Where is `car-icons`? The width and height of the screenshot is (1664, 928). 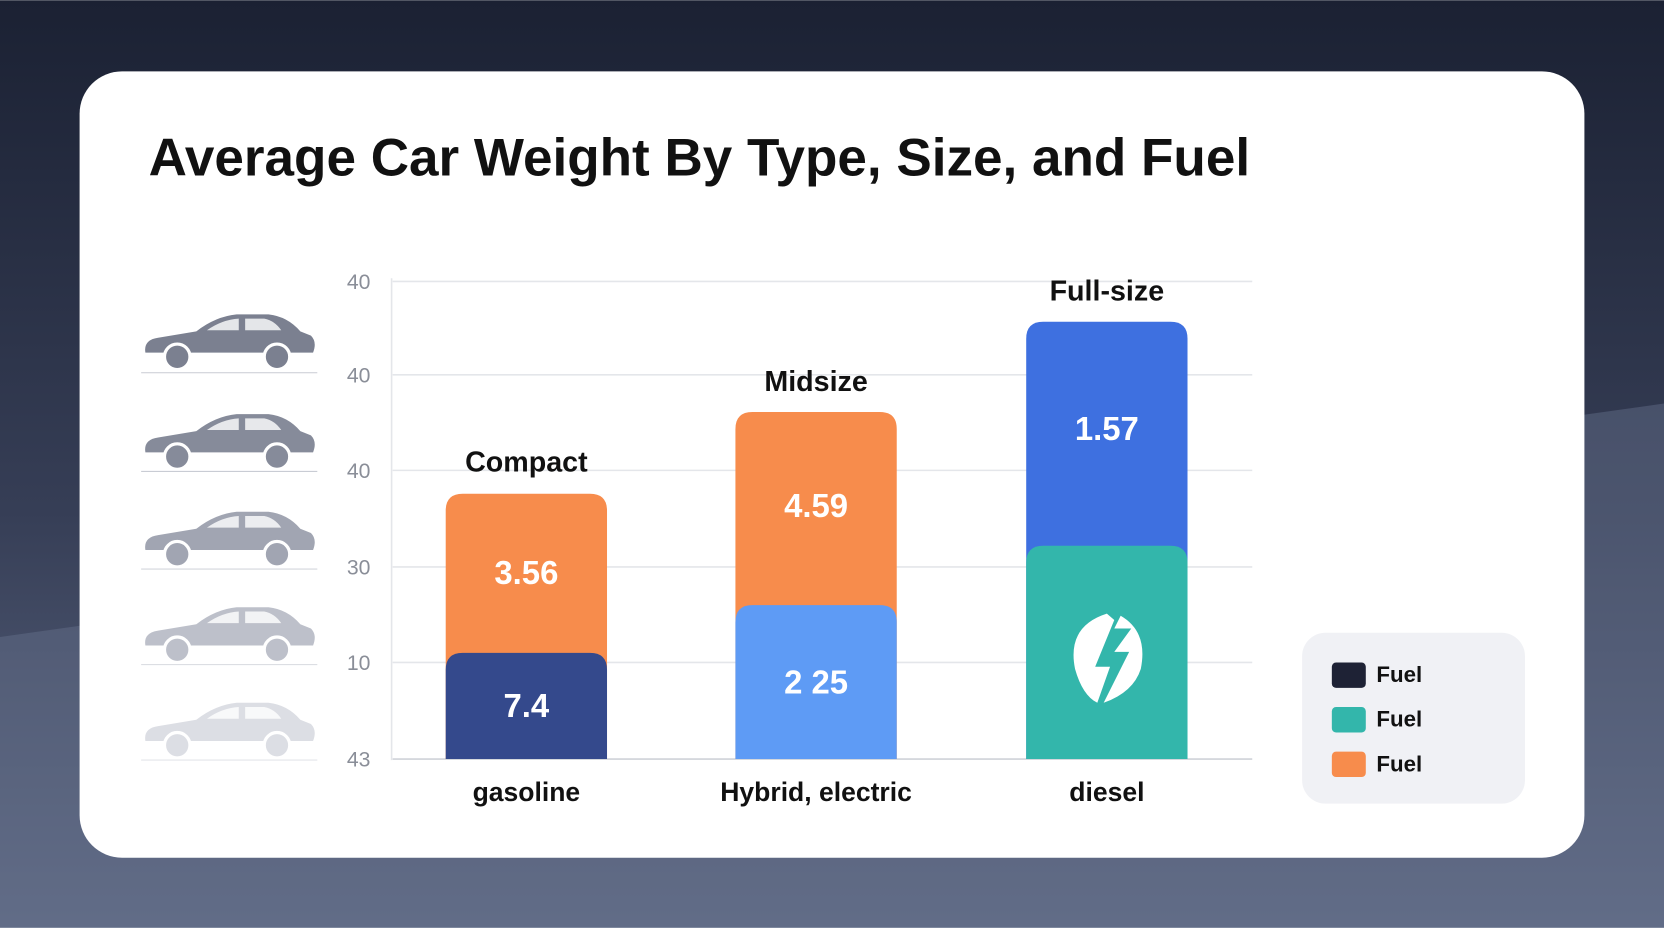
car-icons is located at coordinates (229, 536).